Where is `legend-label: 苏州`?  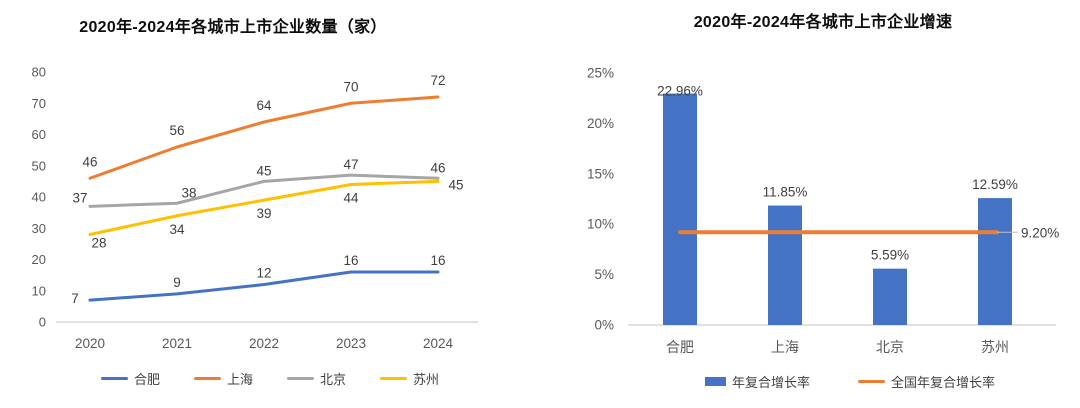
legend-label: 苏州 is located at coordinates (426, 379).